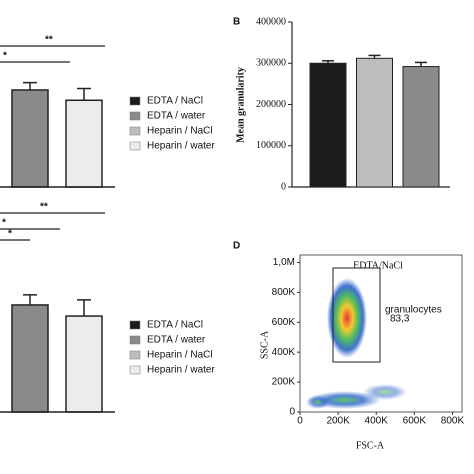 This screenshot has height=474, width=474. Describe the element at coordinates (284, 292) in the screenshot. I see `y-tick-label: 800K` at that location.